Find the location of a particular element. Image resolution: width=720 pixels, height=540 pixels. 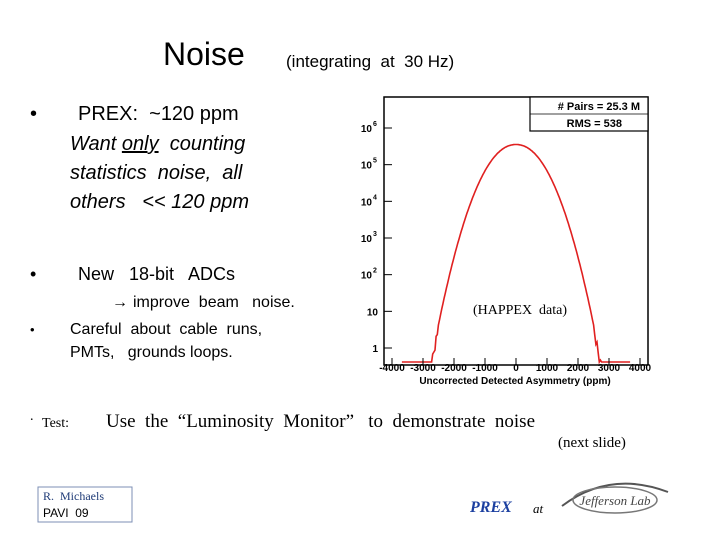

text: counting is located at coordinates (202, 144).